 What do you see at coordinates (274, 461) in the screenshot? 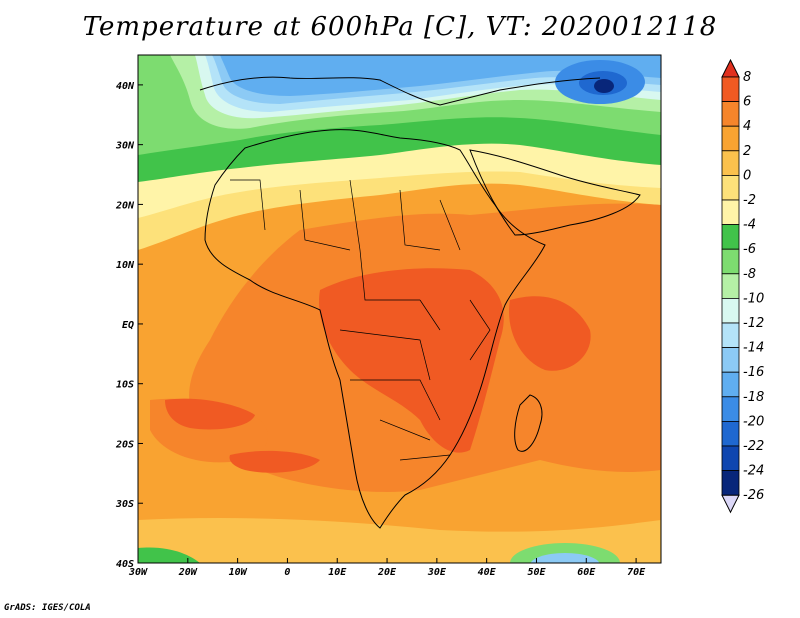
I see `warm-core-southocean` at bounding box center [274, 461].